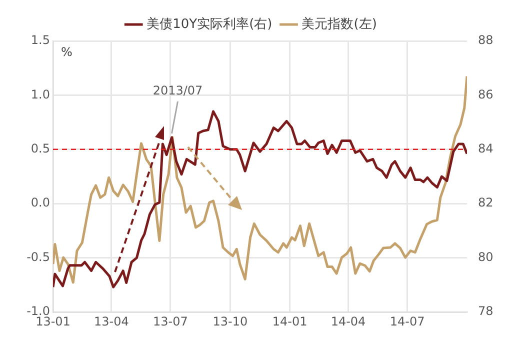 The width and height of the screenshot is (508, 342). Describe the element at coordinates (38, 257) in the screenshot. I see `y-tick-label: -0.5` at that location.